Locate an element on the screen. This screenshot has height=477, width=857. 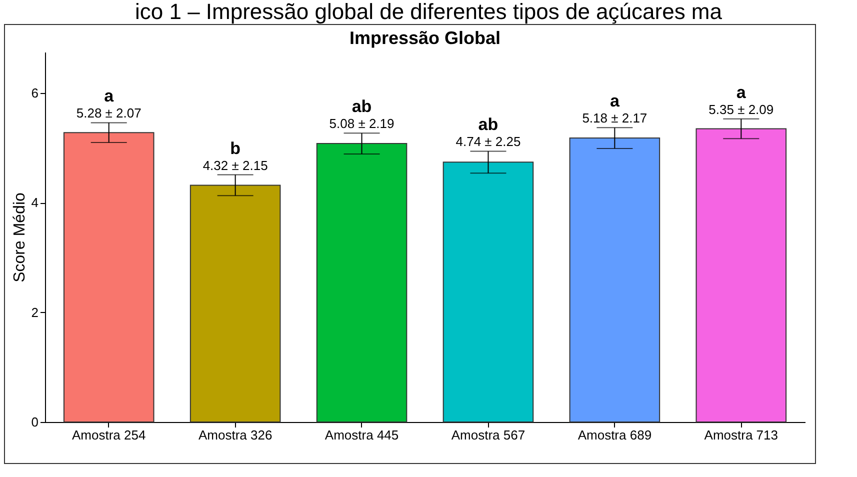
x-tick-label: Amostra 254 is located at coordinates (109, 435).